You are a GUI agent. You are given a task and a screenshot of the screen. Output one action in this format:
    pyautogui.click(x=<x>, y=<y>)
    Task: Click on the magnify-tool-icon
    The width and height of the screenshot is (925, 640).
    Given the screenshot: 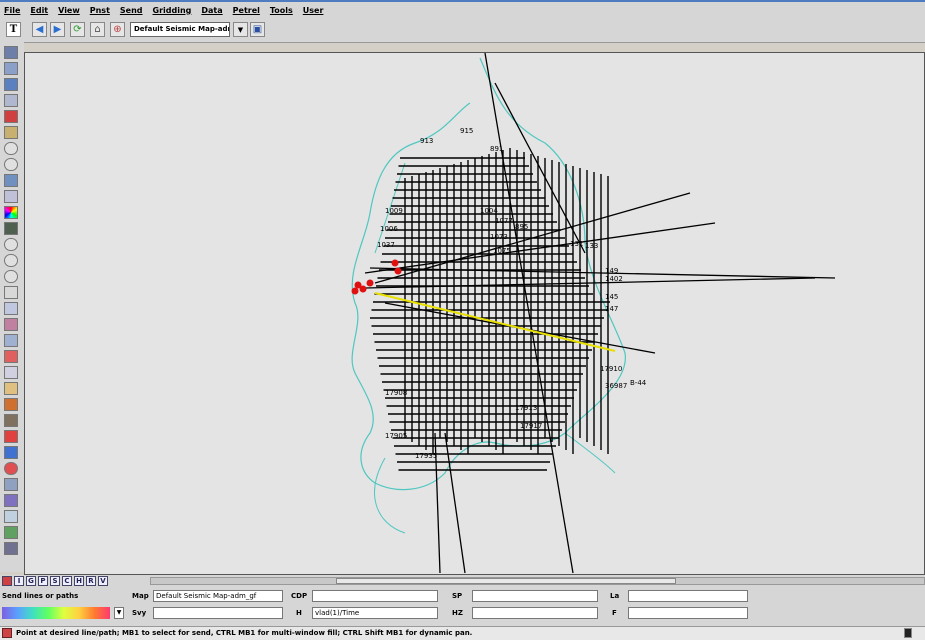 What is the action you would take?
    pyautogui.click(x=11, y=244)
    